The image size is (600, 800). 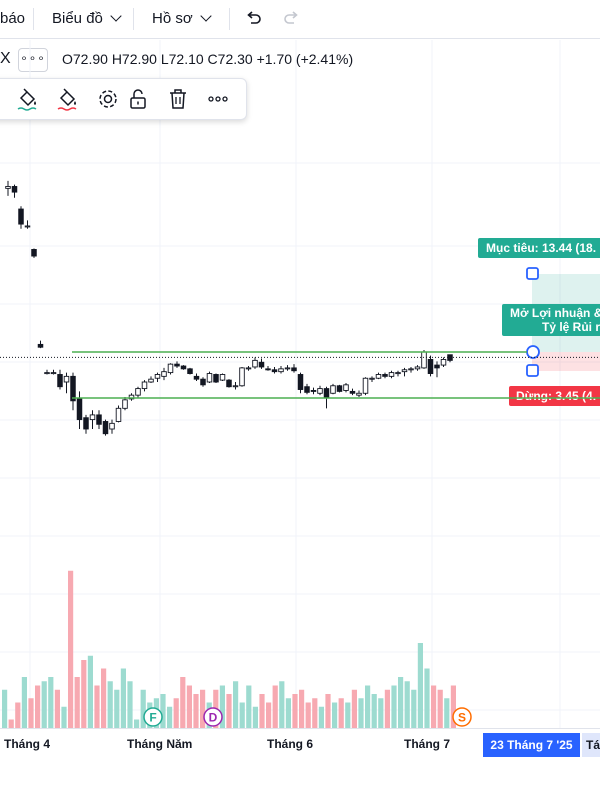 What do you see at coordinates (555, 313) in the screenshot?
I see `open-label-line-1: Mở Lợi nhuận &` at bounding box center [555, 313].